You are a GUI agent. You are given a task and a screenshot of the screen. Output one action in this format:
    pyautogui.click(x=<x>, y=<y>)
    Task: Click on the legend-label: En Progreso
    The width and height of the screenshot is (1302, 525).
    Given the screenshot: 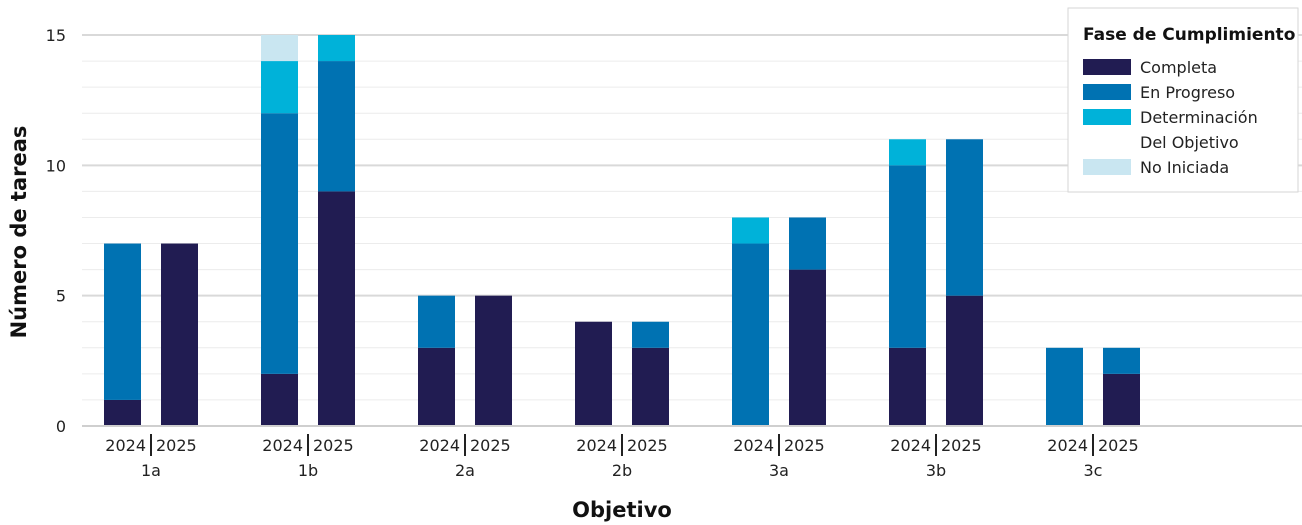 What is the action you would take?
    pyautogui.click(x=1187, y=92)
    